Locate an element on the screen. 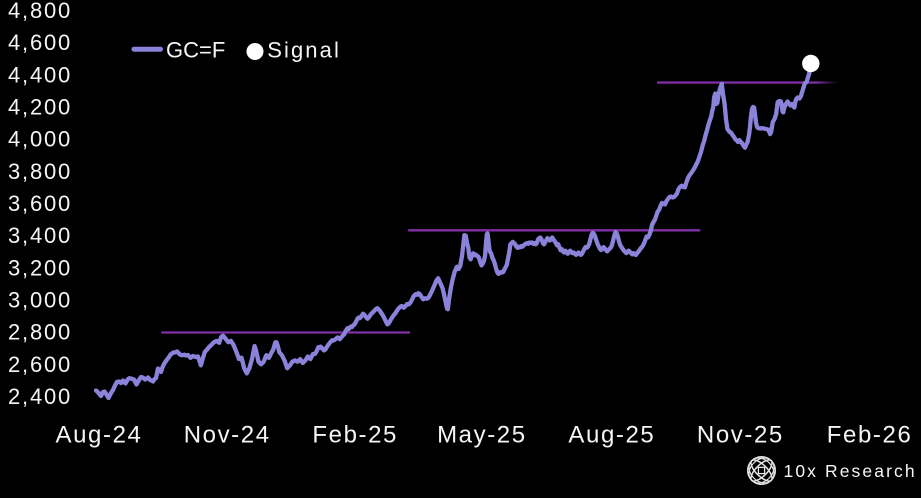 The image size is (921, 498). svg-text: 4,400 is located at coordinates (40, 74).